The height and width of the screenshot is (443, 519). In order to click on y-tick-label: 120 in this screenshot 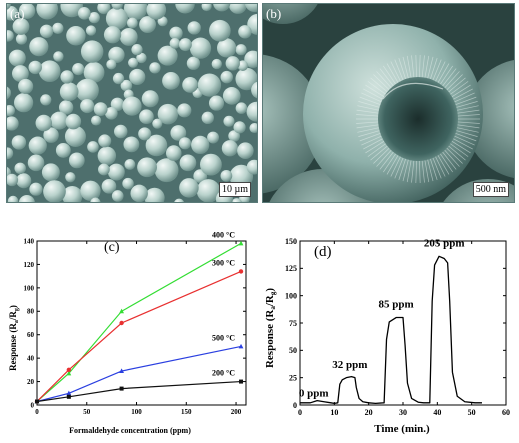, I will do `click(29, 265)`.